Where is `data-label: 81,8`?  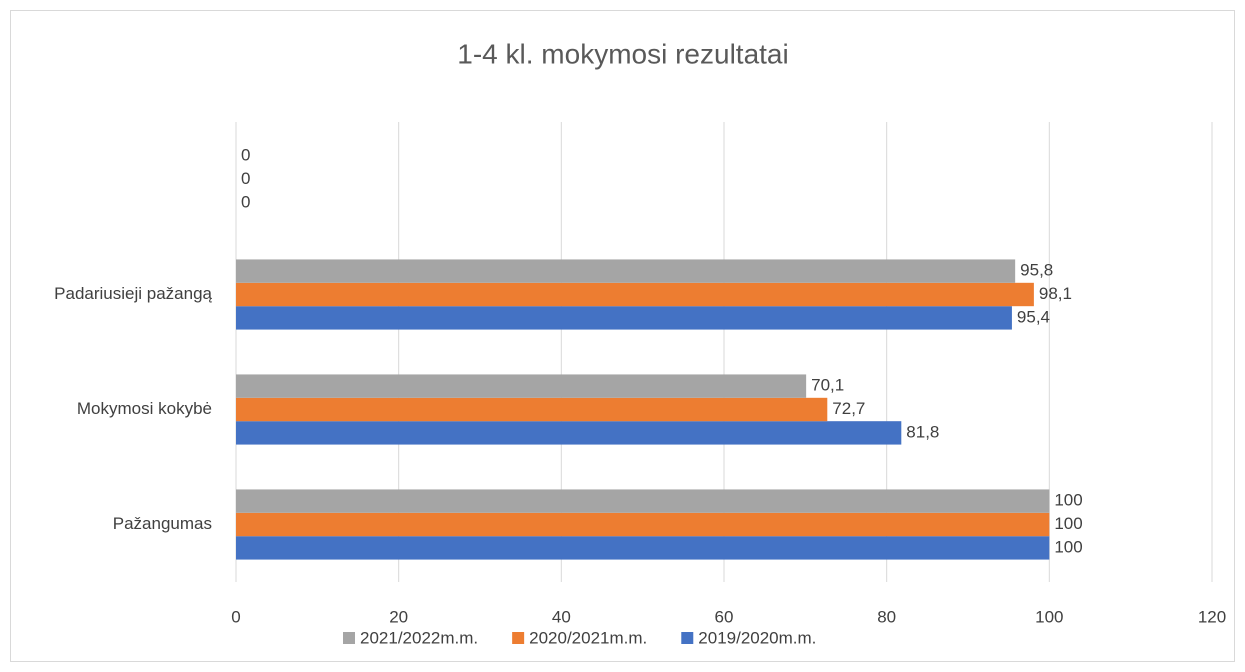
data-label: 81,8 is located at coordinates (922, 431).